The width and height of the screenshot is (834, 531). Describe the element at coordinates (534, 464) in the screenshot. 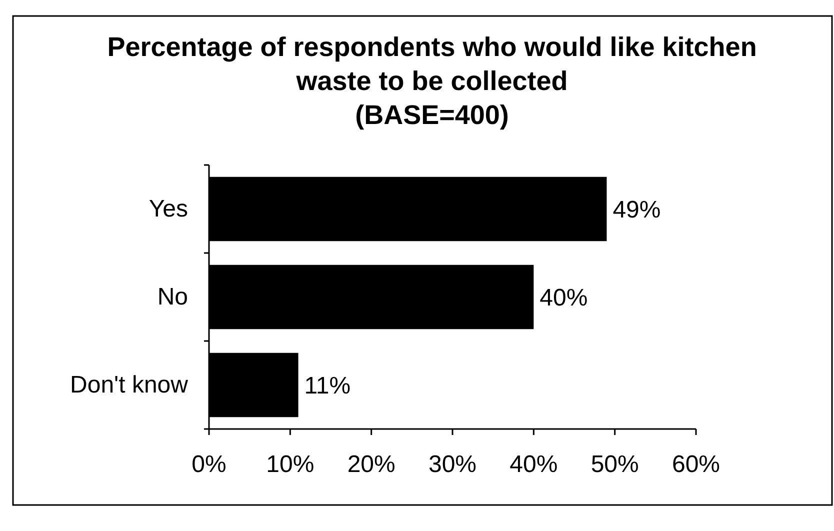

I see `x-tick-label: 40%` at that location.